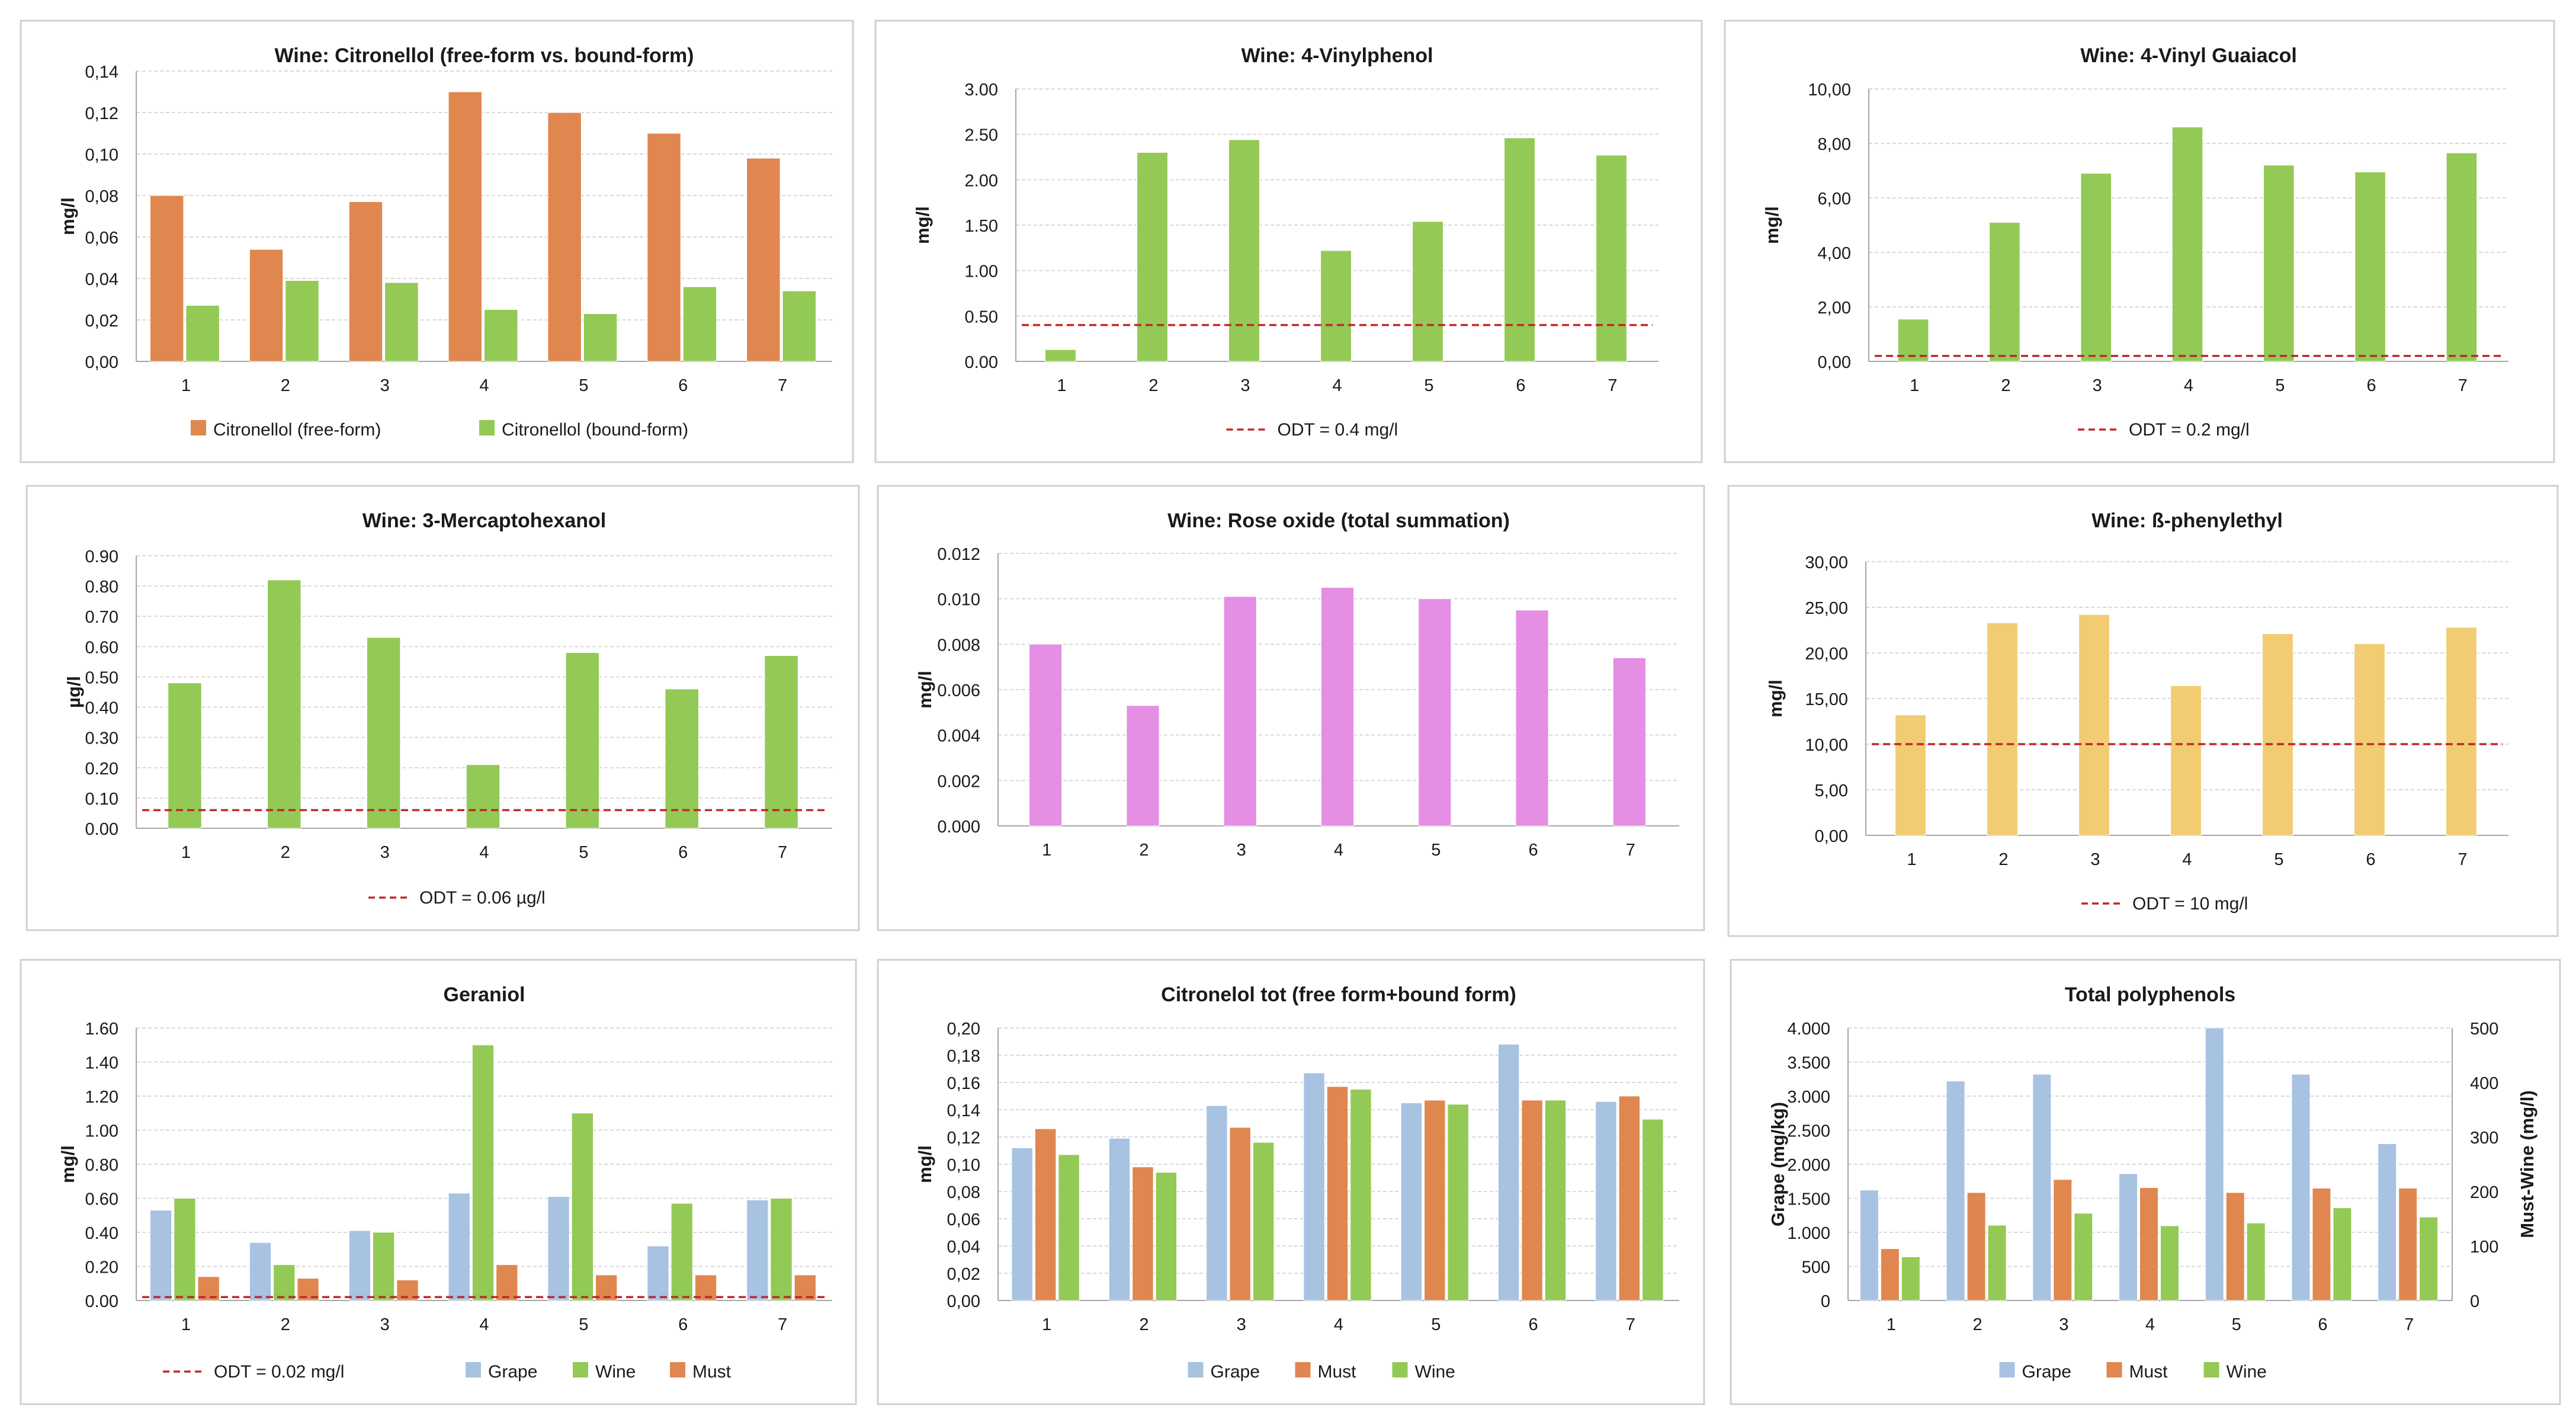 This screenshot has height=1416, width=2576. What do you see at coordinates (981, 90) in the screenshot?
I see `y-tick-label: 3.00` at bounding box center [981, 90].